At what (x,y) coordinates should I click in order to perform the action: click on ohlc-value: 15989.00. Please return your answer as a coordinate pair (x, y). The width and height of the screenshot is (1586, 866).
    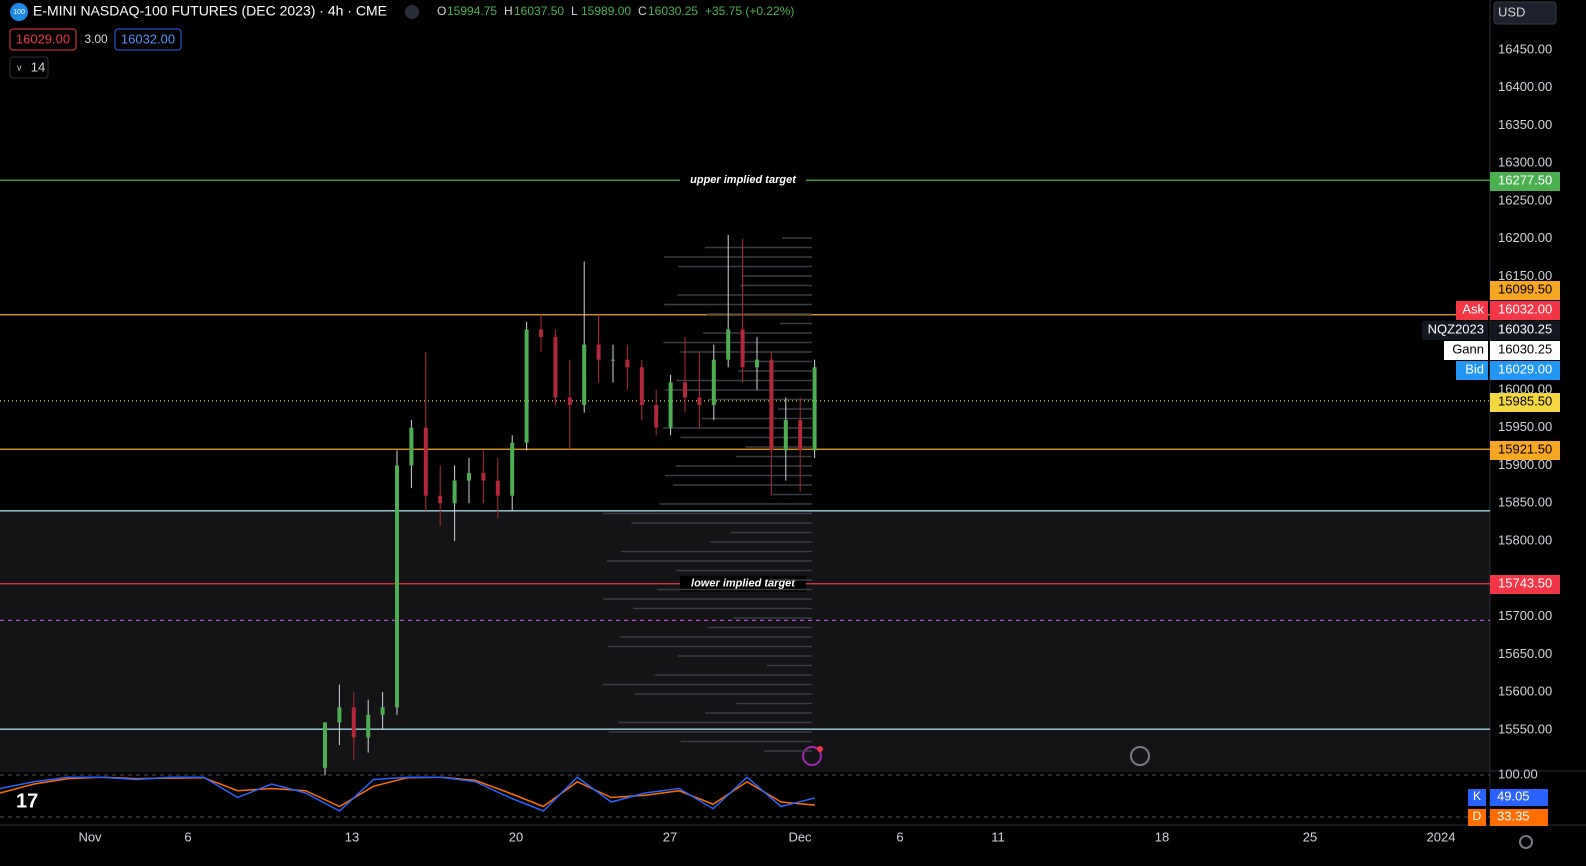
    Looking at the image, I should click on (606, 11).